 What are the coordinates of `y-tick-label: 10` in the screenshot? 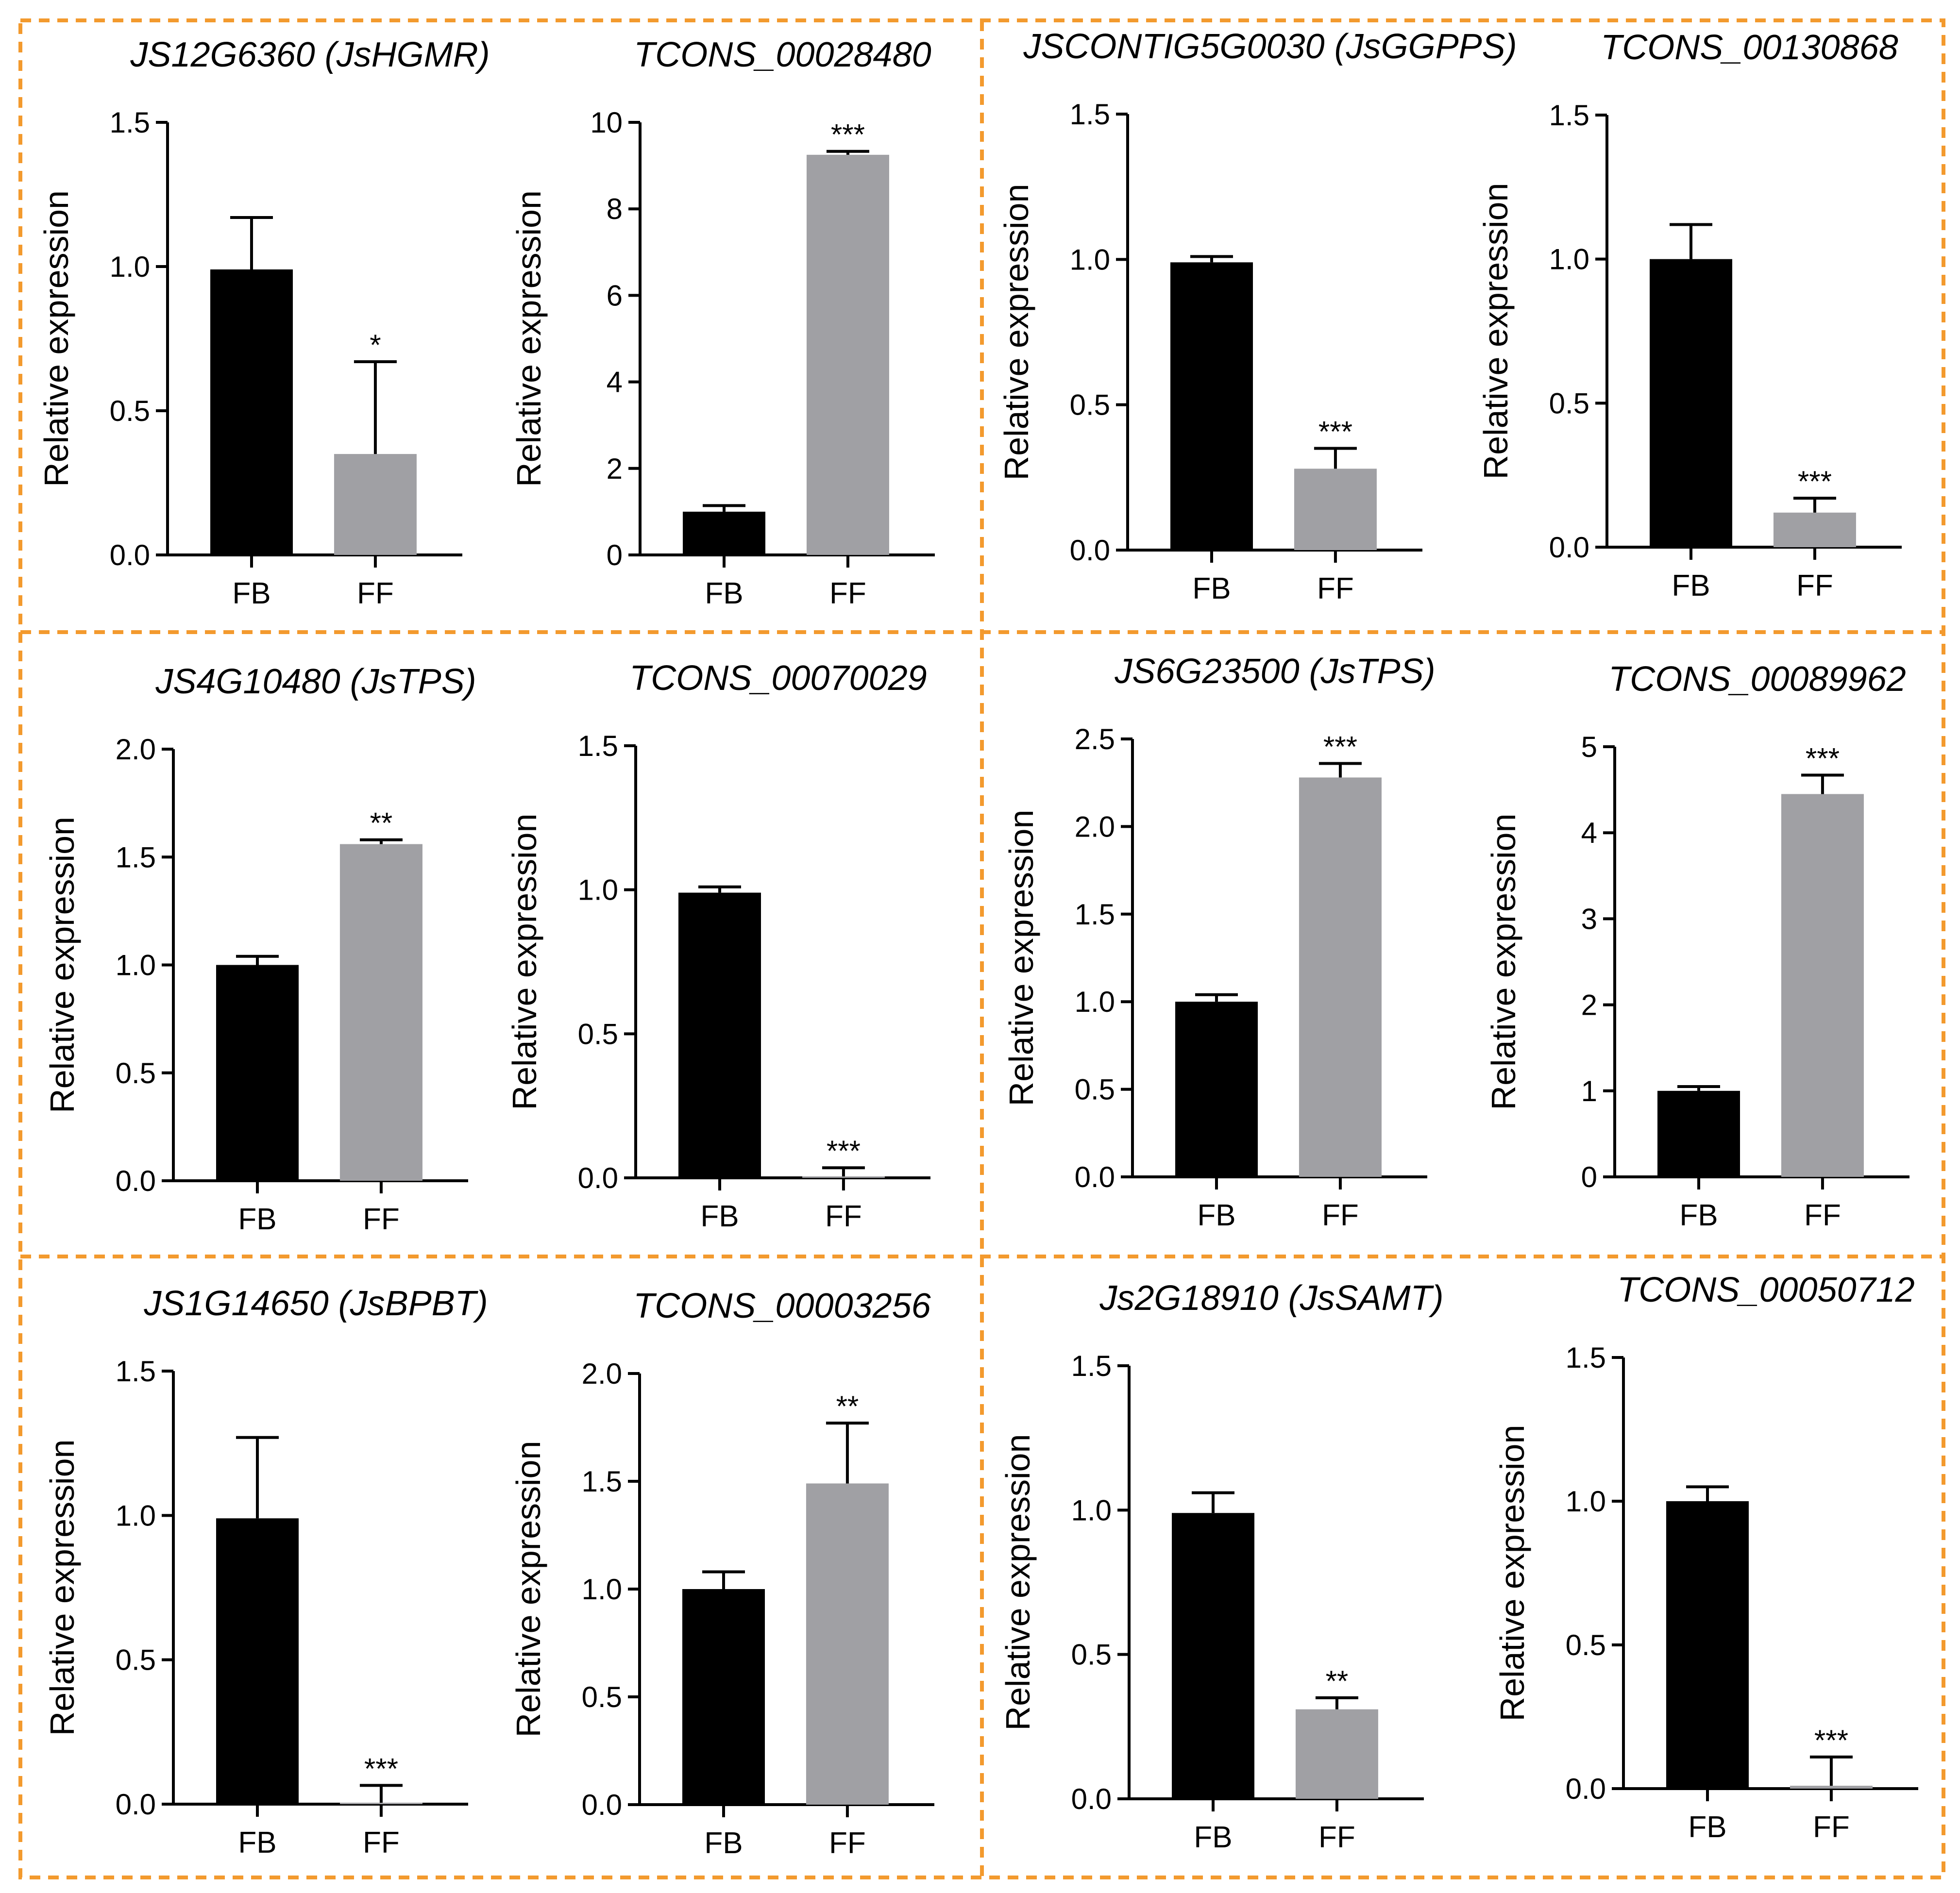 It's located at (606, 122).